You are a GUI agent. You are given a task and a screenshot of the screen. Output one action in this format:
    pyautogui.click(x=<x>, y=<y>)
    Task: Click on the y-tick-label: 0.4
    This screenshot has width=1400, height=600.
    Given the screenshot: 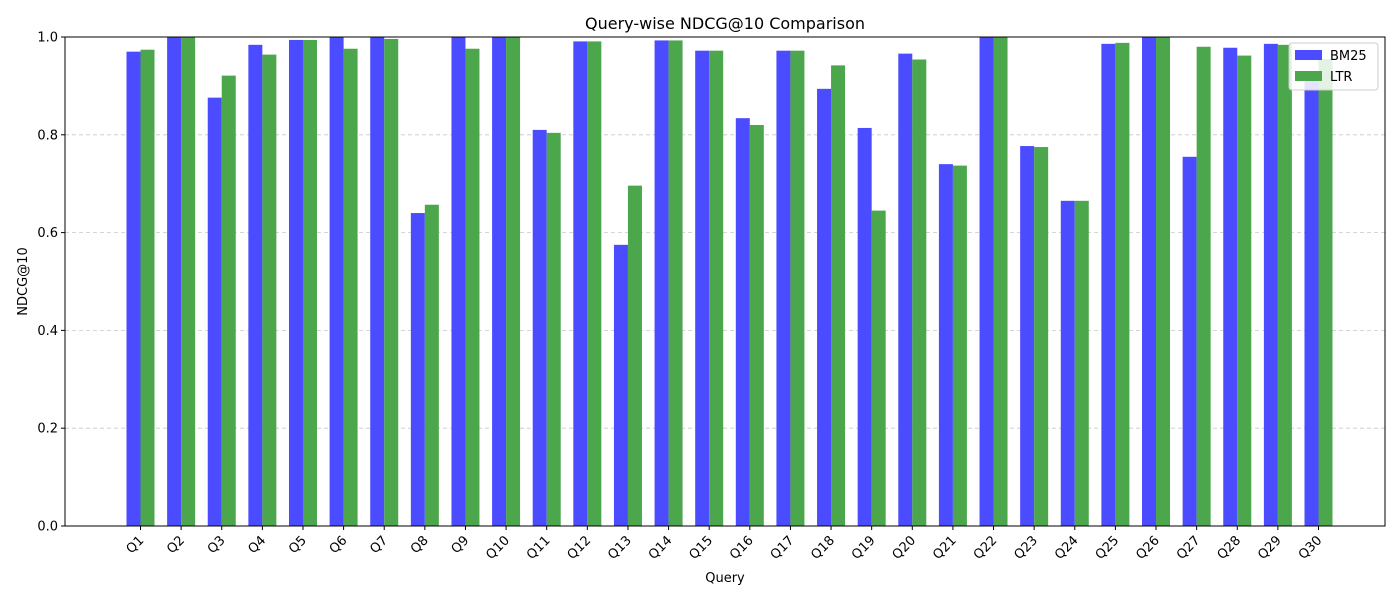 What is the action you would take?
    pyautogui.click(x=47, y=331)
    